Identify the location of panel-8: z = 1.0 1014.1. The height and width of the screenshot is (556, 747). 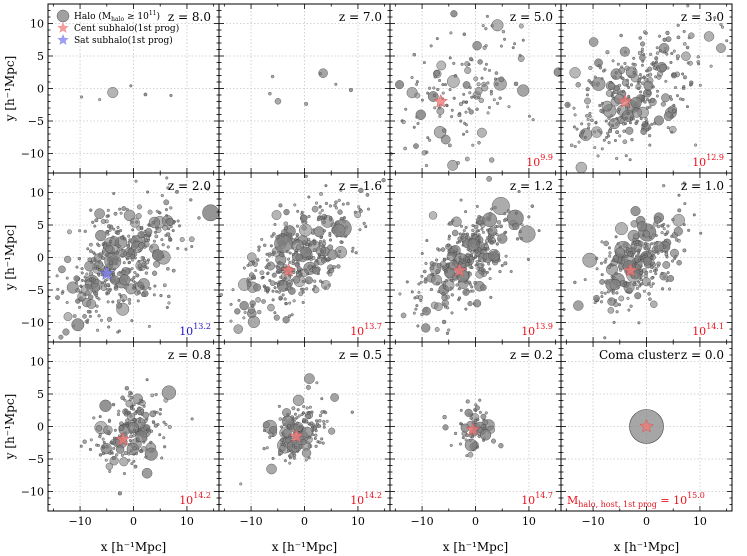
(646, 257).